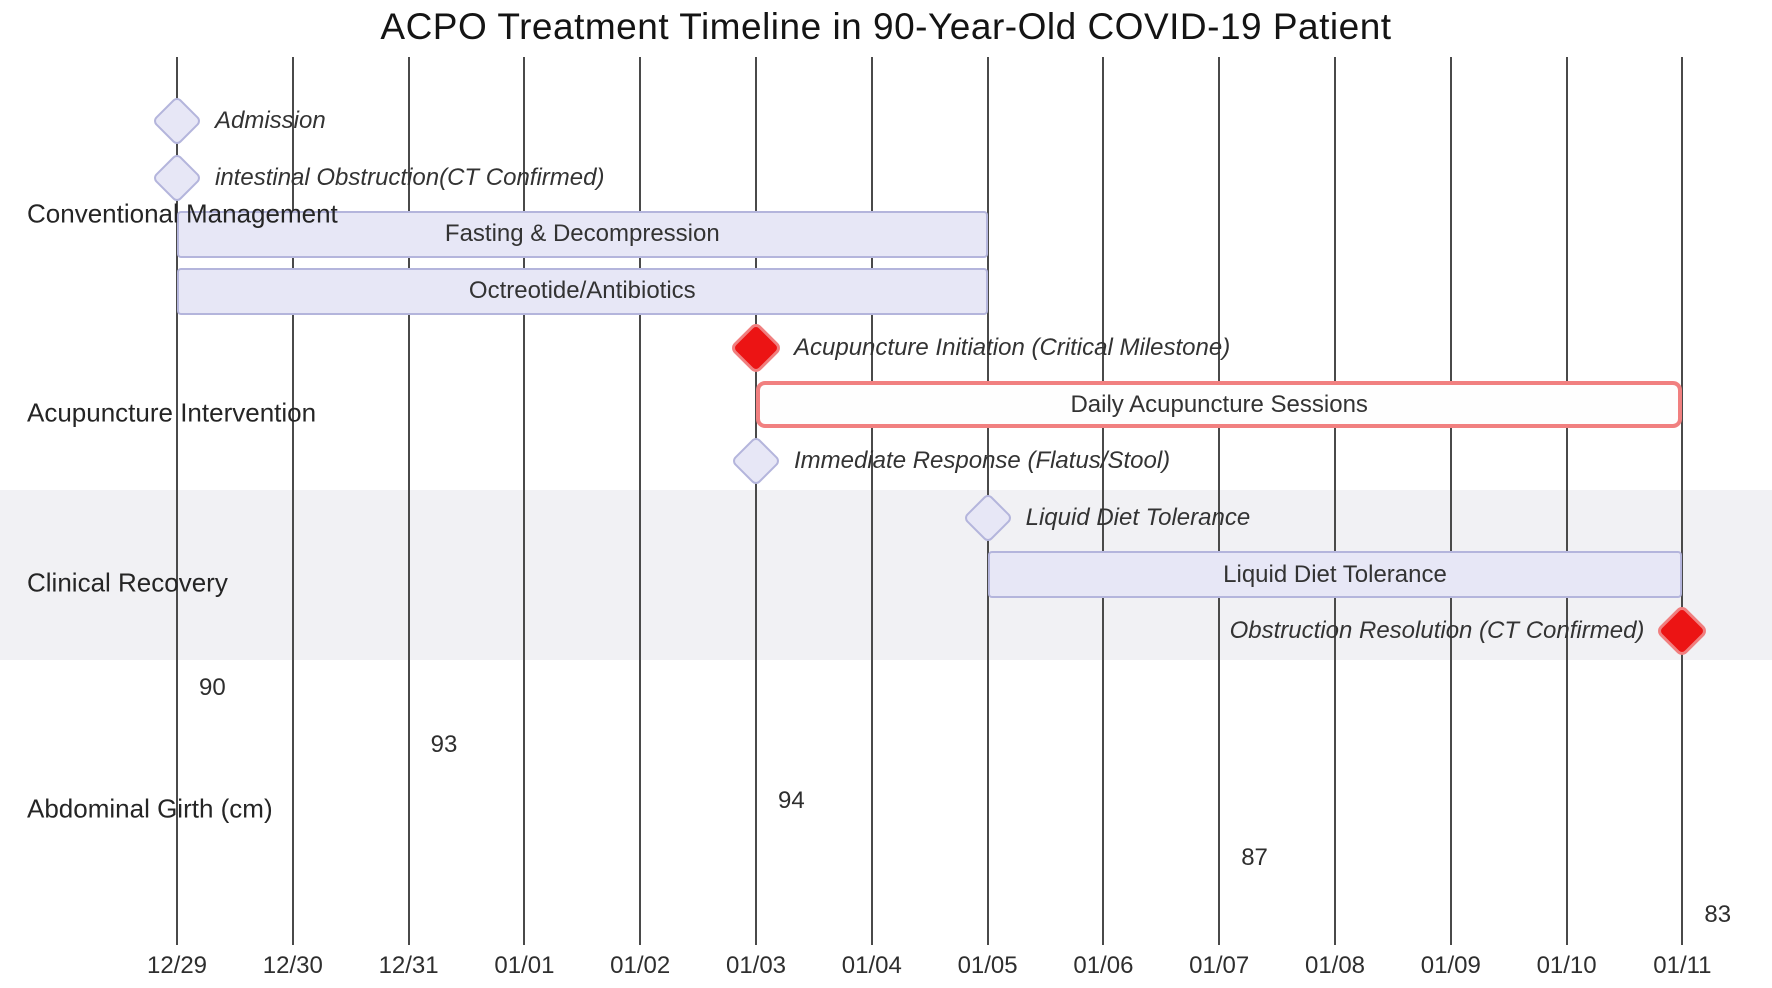 The width and height of the screenshot is (1772, 988). I want to click on task-bar: Fasting & Decompression, so click(582, 234).